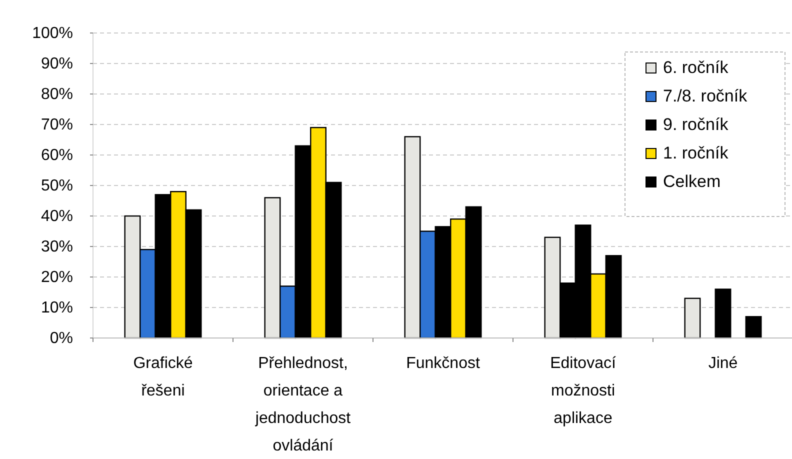 The height and width of the screenshot is (459, 792). Describe the element at coordinates (696, 153) in the screenshot. I see `legend-label: 1. ročník` at that location.